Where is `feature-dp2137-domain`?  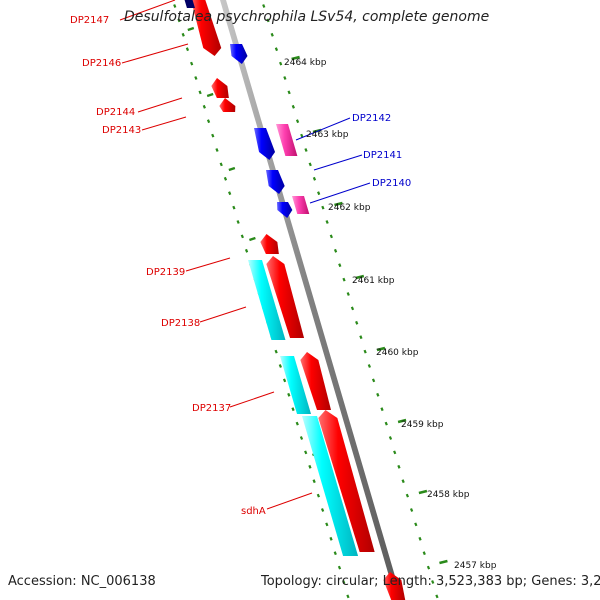
feature-dp2137-domain is located at coordinates (296, 385).